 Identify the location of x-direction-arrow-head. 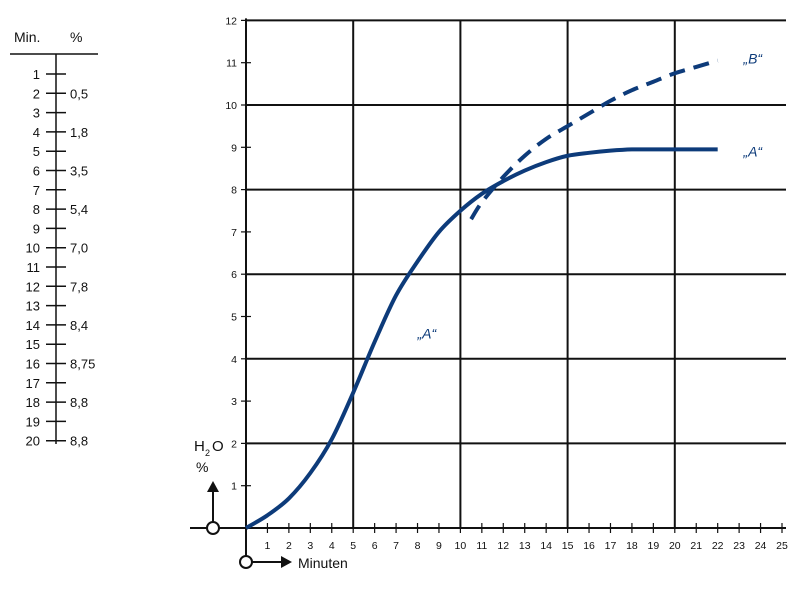
(286, 562).